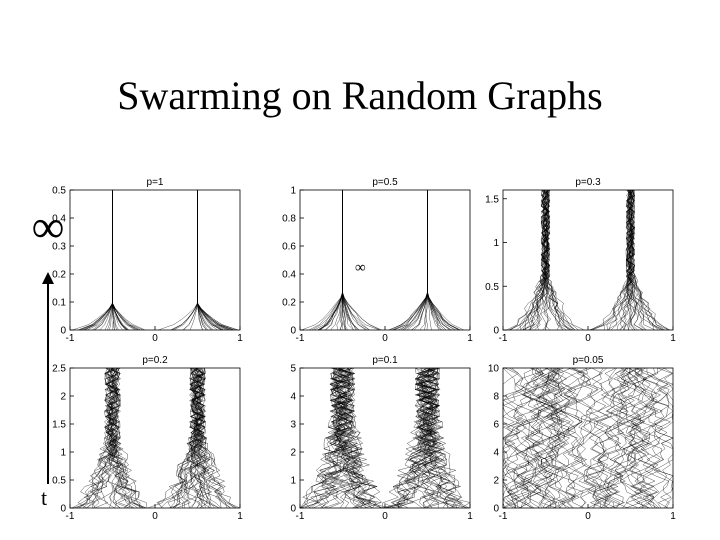 This screenshot has width=720, height=540. I want to click on panel-annotation: ∞, so click(360, 268).